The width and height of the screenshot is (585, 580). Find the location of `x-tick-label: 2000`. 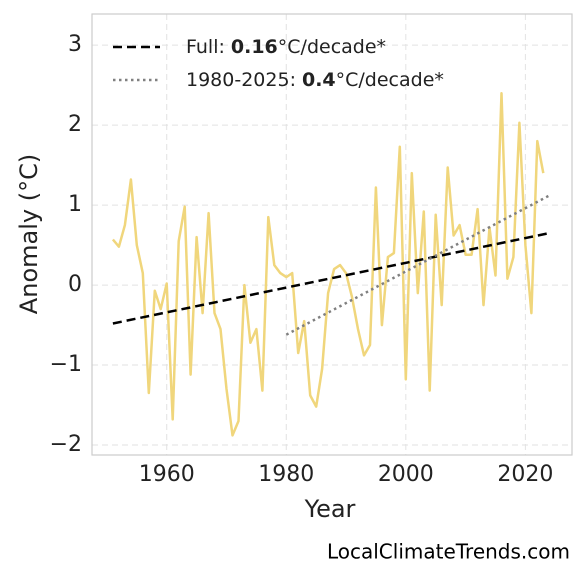

x-tick-label: 2000 is located at coordinates (406, 474).